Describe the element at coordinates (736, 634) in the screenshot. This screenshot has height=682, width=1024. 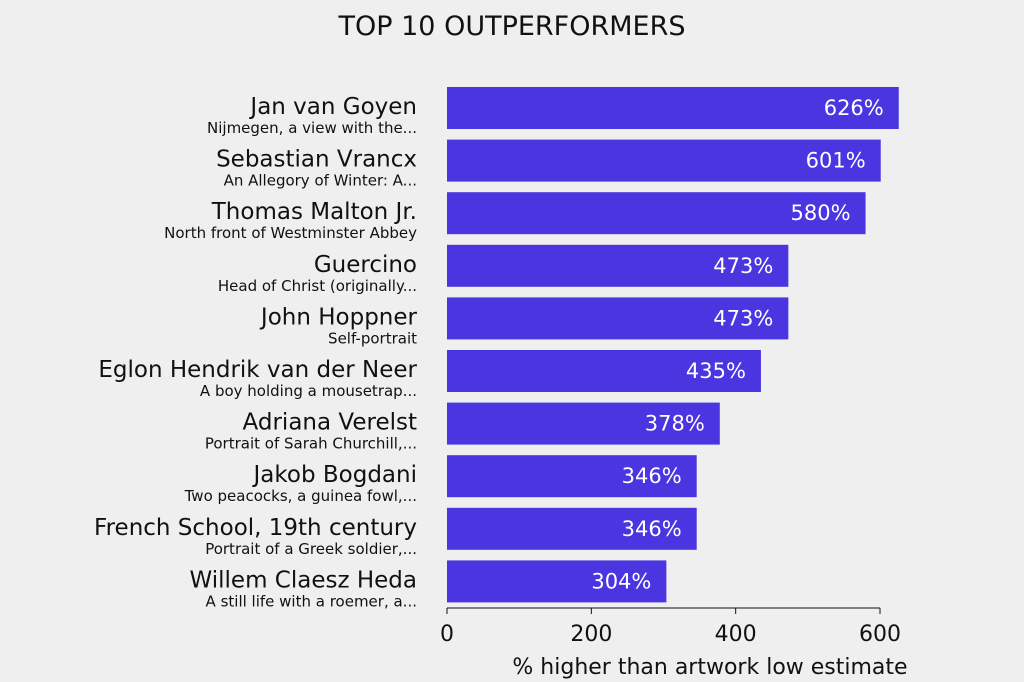
I see `x-tick-label: 400` at that location.